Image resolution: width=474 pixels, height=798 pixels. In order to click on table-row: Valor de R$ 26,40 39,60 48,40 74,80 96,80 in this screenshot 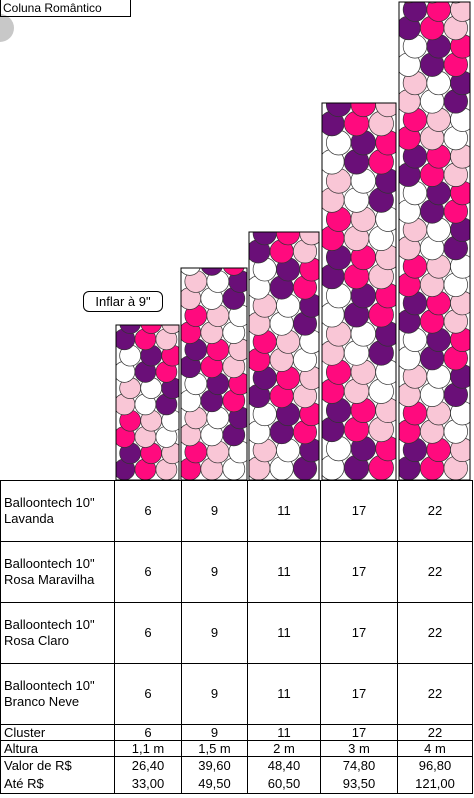, I will do `click(236, 765)`.